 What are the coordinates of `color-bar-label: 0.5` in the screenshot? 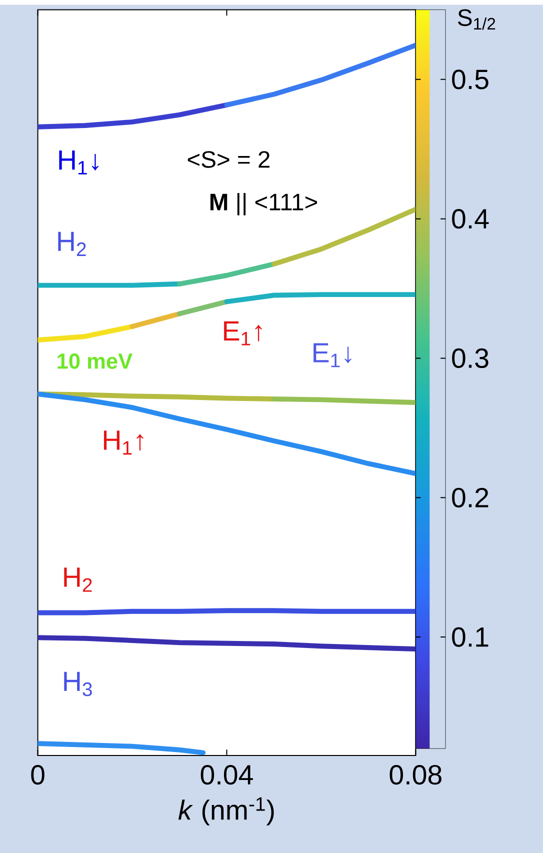 It's located at (470, 80).